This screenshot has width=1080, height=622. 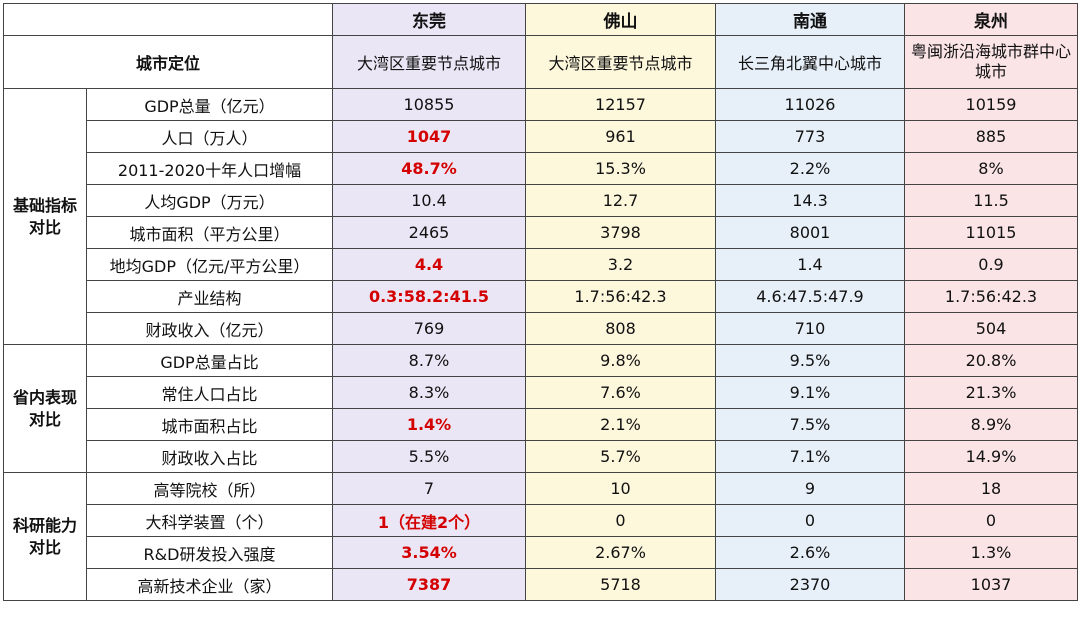 What do you see at coordinates (209, 168) in the screenshot?
I see `metric-label: 2011-2020十年人口增幅` at bounding box center [209, 168].